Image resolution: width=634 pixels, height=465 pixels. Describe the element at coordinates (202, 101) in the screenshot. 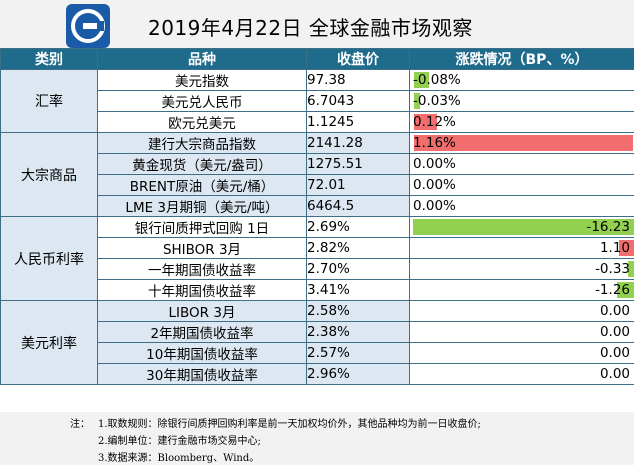

I see `product-name: 美元兑人民币` at that location.